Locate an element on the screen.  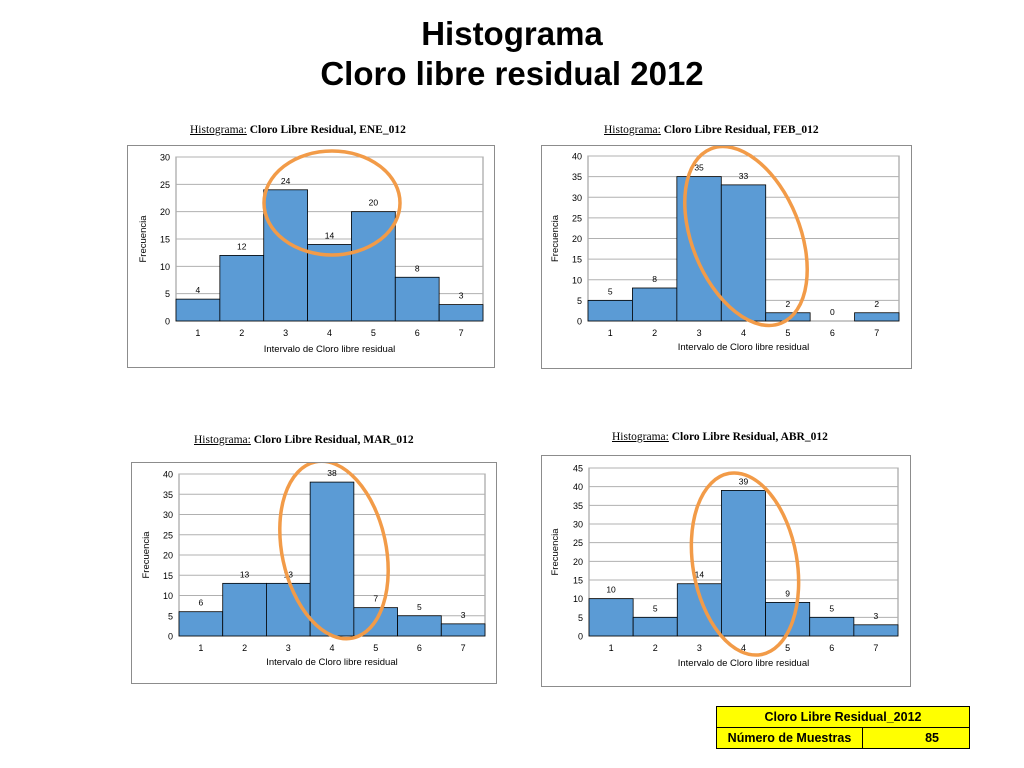
bar-value-label: 35 is located at coordinates (699, 168).